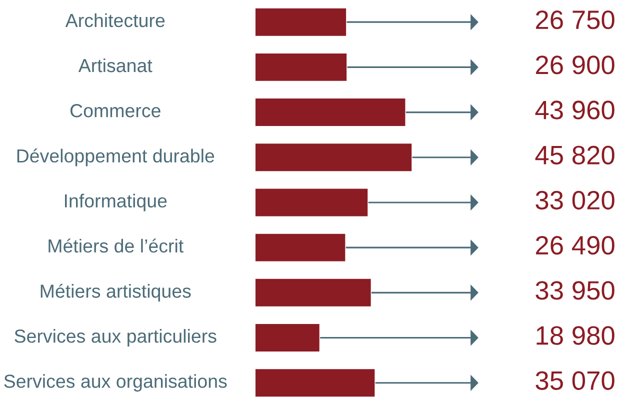 This screenshot has width=617, height=400. I want to click on y-tick-label: Développement durable, so click(115, 157).